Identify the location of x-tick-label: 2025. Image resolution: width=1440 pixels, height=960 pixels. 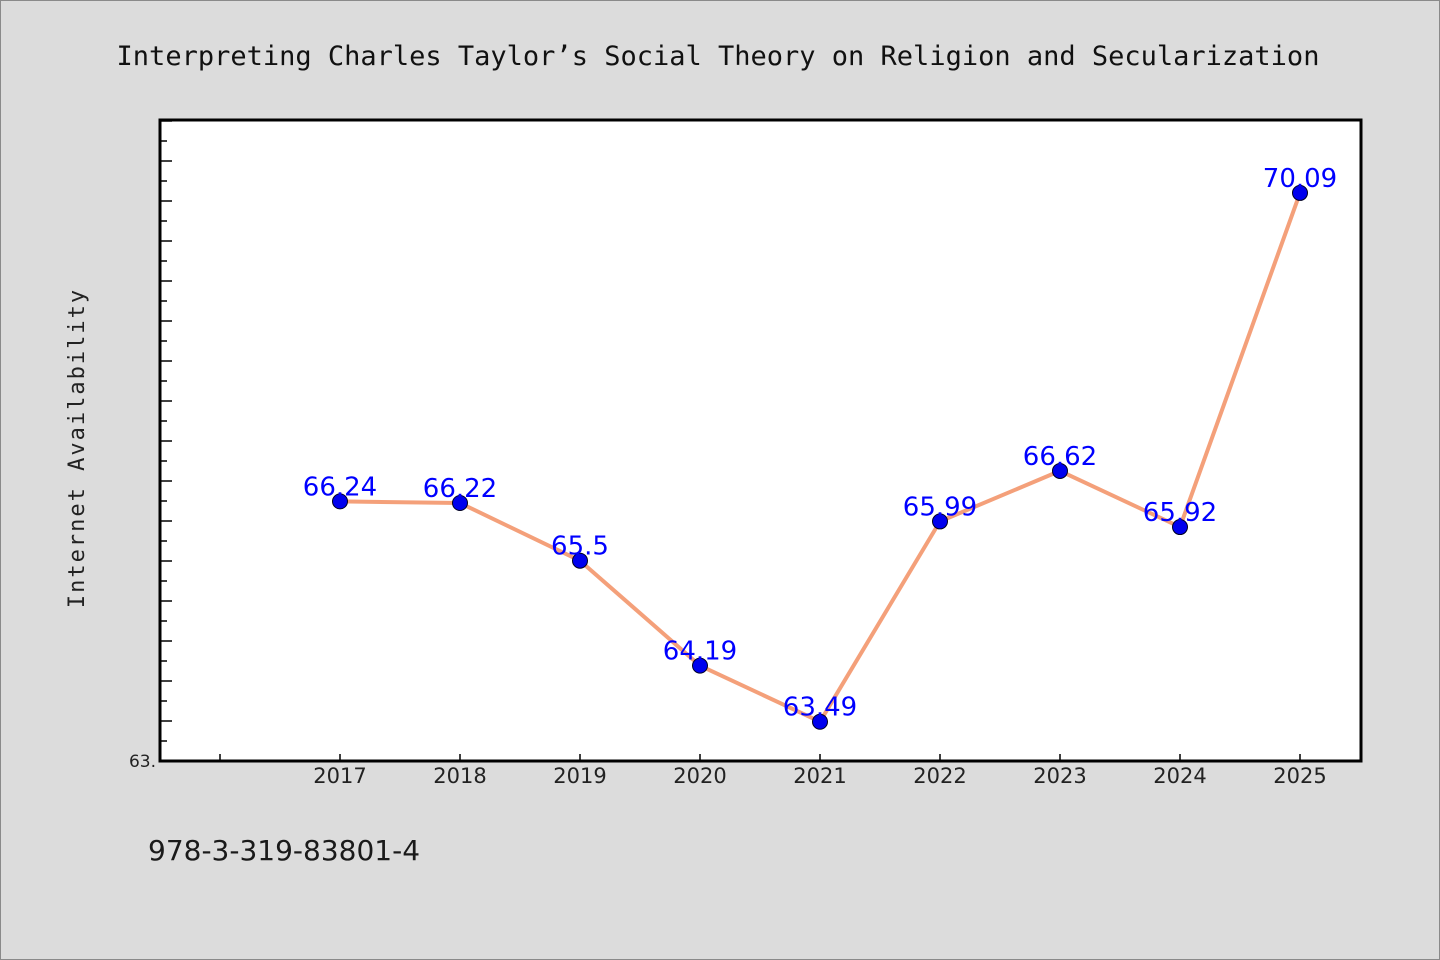
(1299, 776).